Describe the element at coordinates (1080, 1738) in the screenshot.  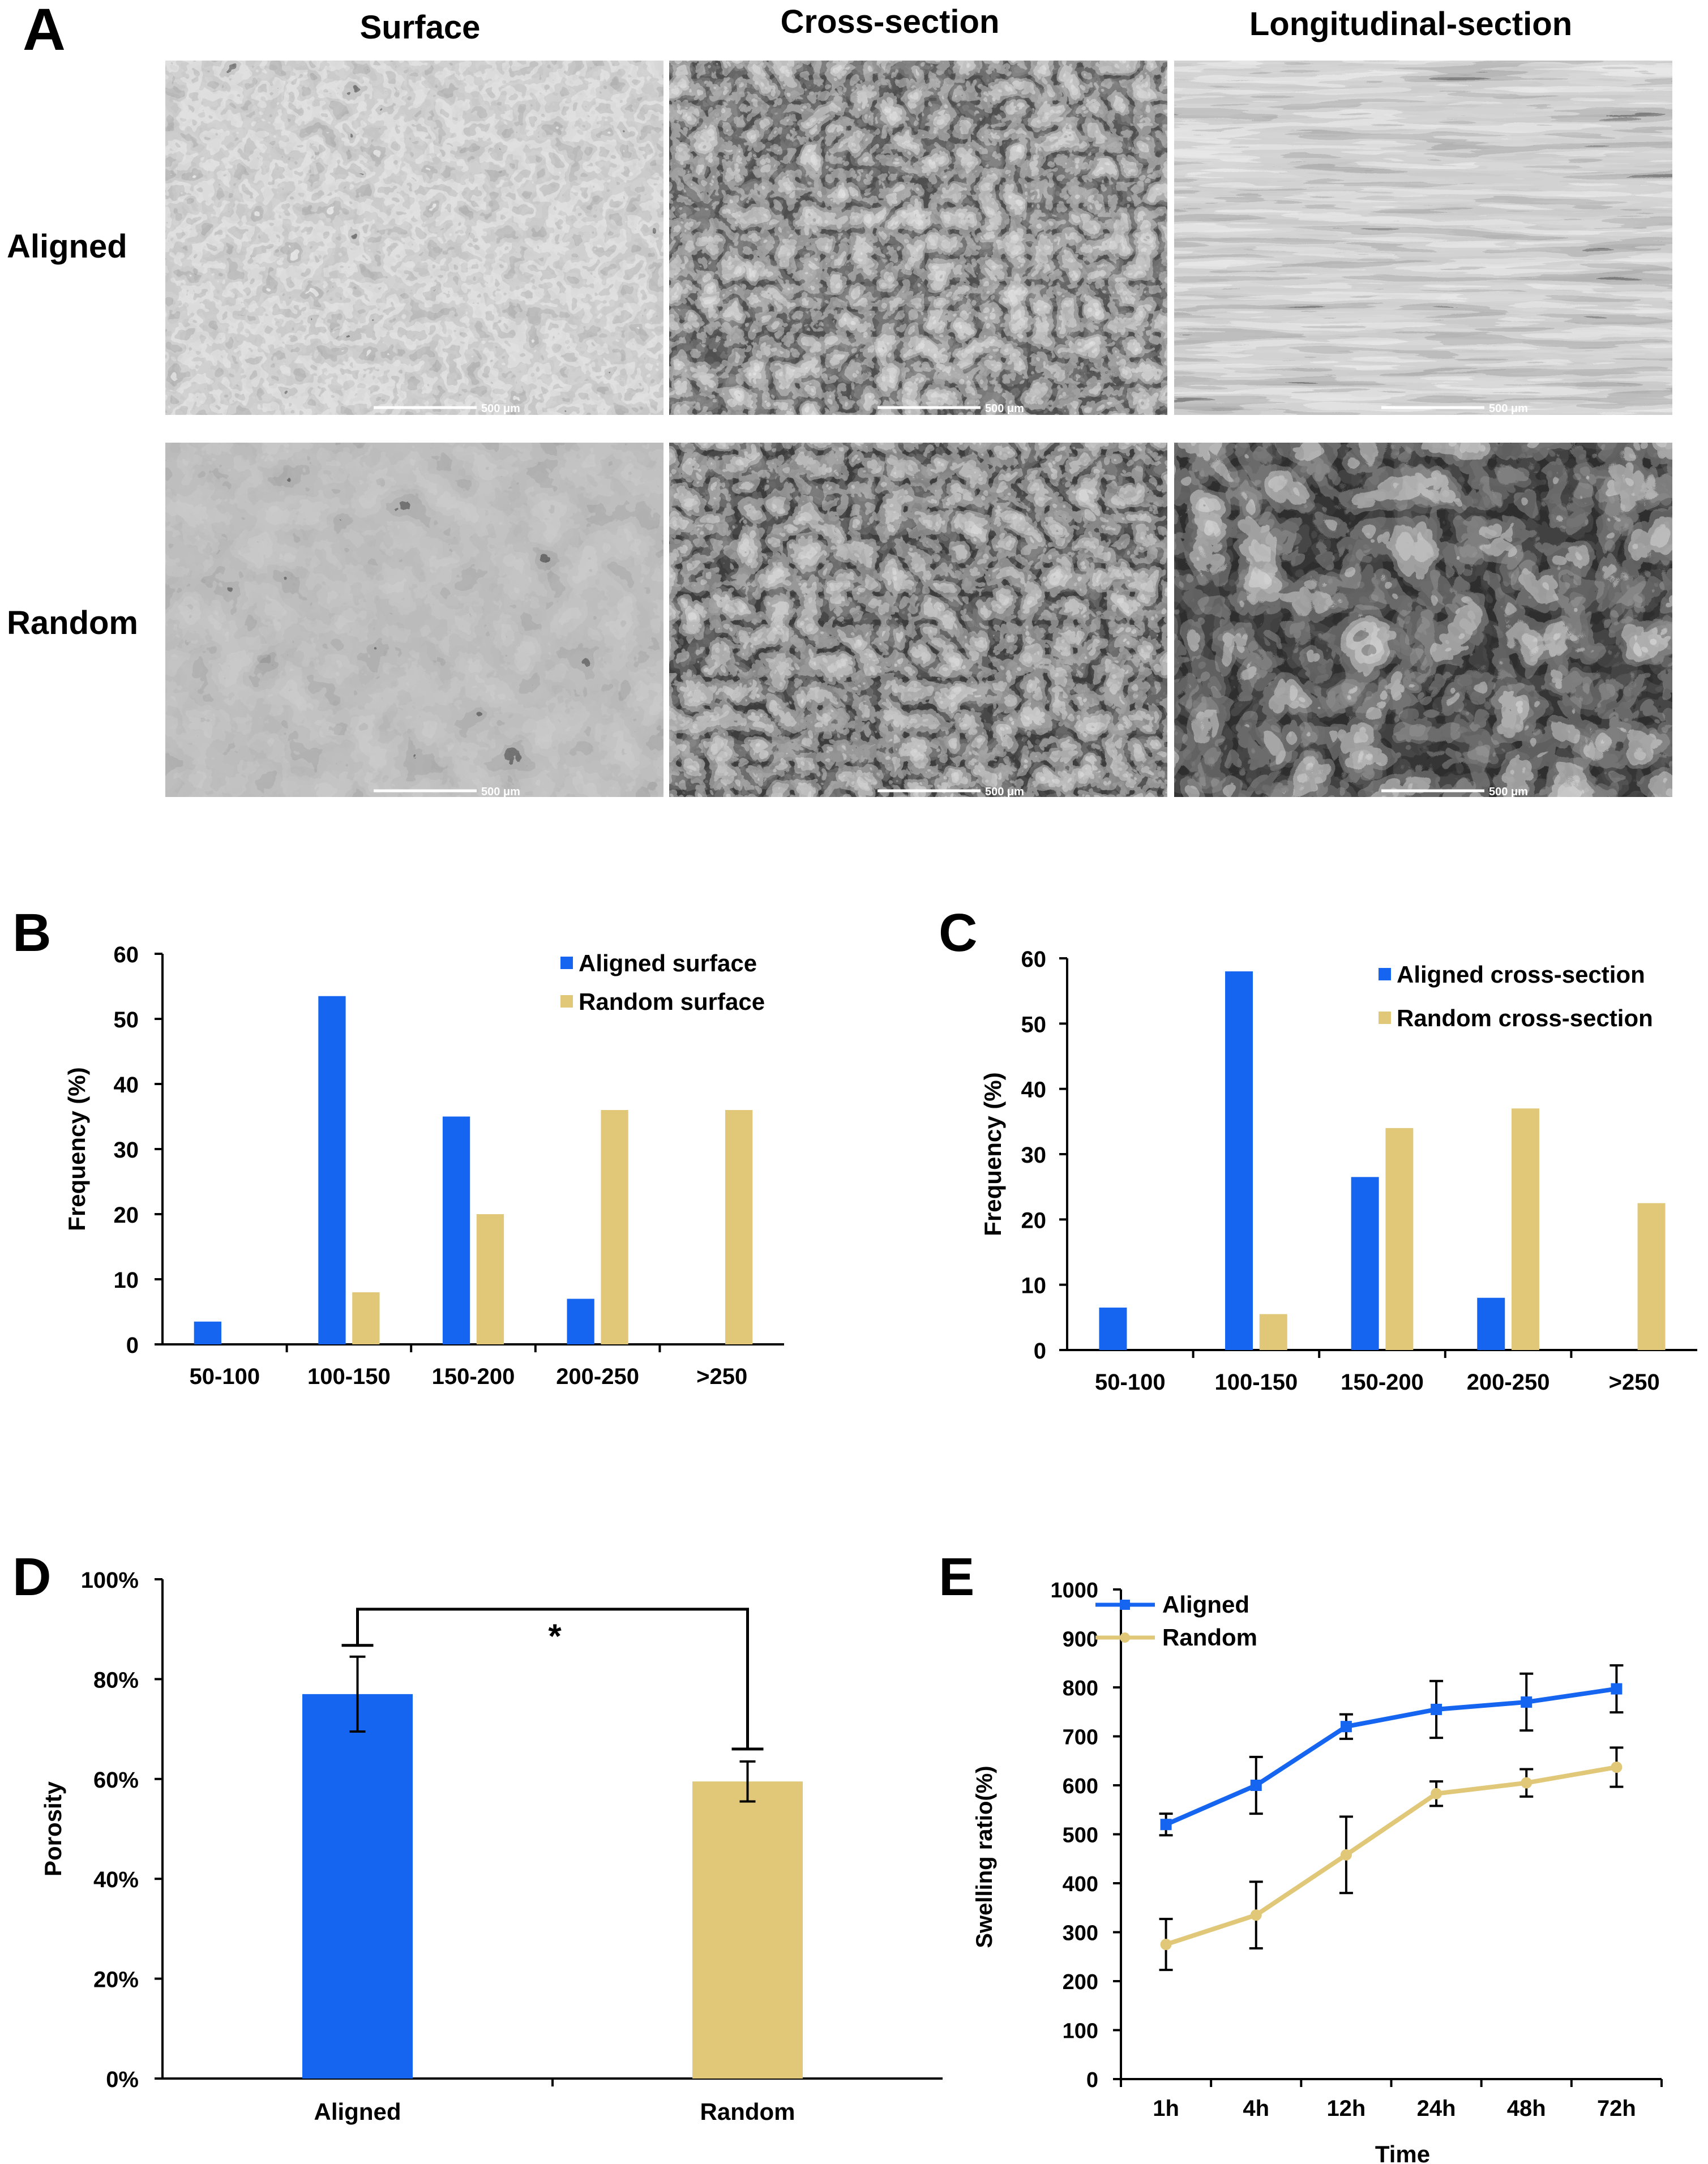
I see `y-tick-label: 700` at that location.